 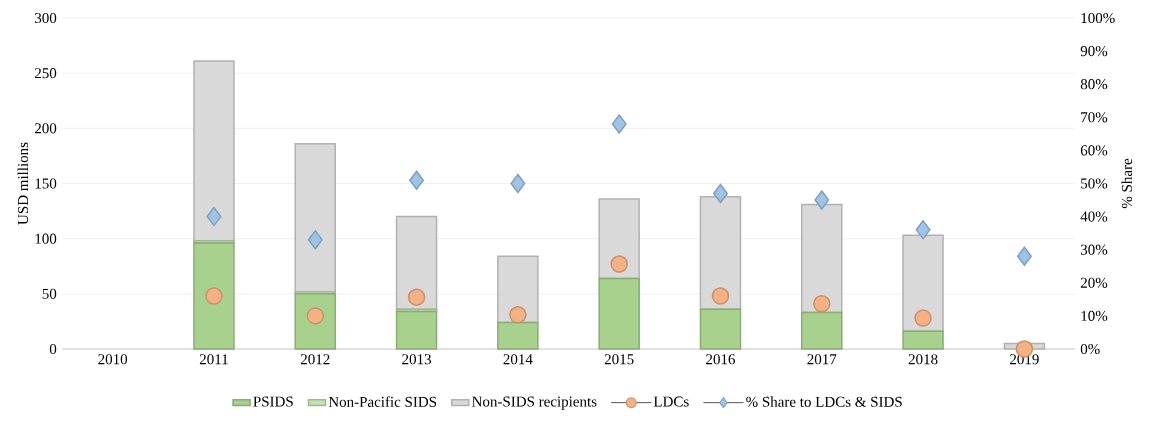 What do you see at coordinates (1127, 183) in the screenshot?
I see `y2-axis-title: % Share` at bounding box center [1127, 183].